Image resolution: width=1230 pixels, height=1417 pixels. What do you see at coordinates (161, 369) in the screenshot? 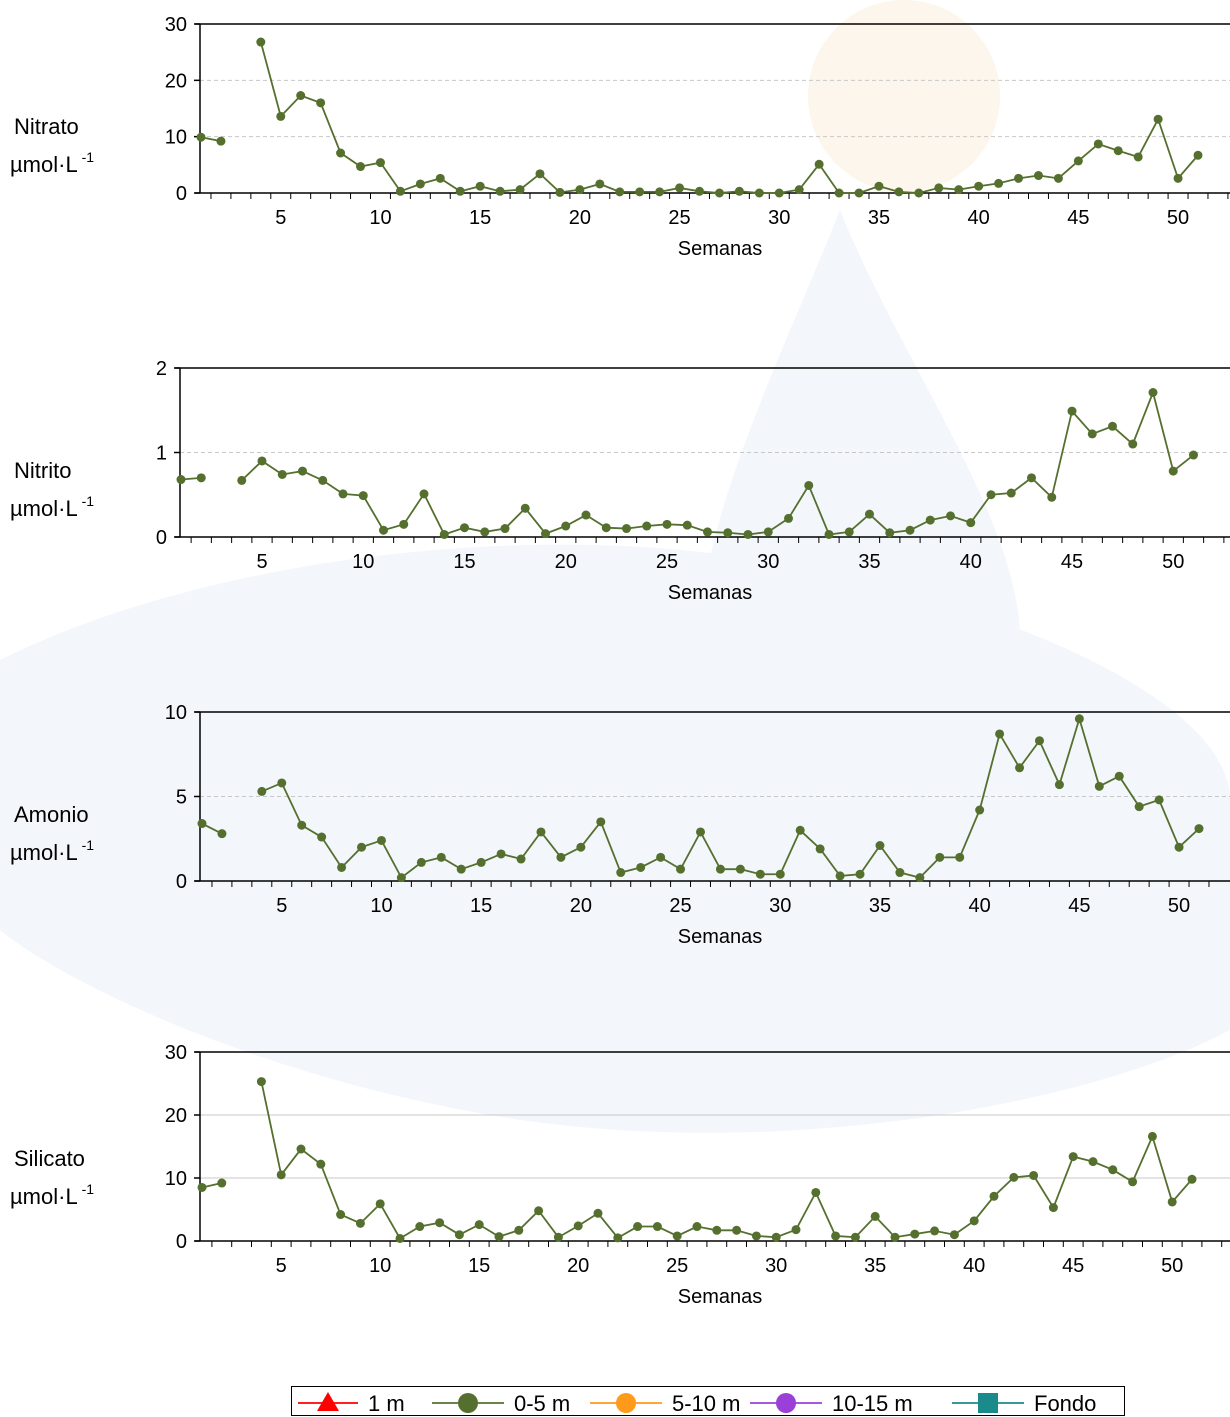
I see `y-tick-label: 2` at bounding box center [161, 369].